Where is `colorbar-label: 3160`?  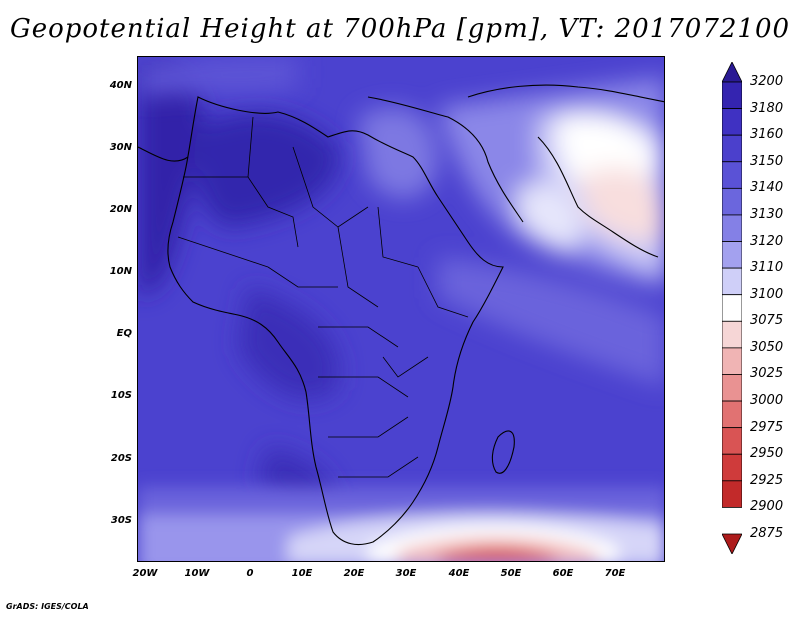 colorbar-label: 3160 is located at coordinates (767, 135).